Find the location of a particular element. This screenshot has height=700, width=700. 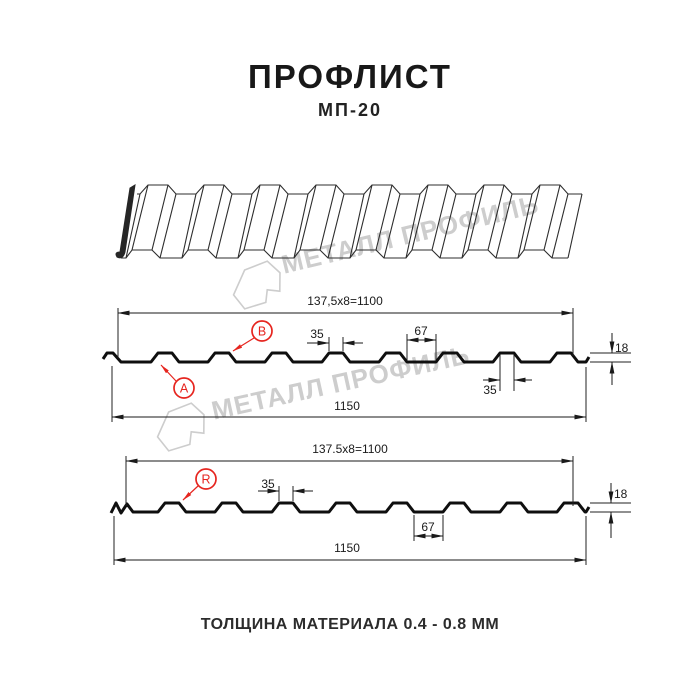

reverse-dimension-lines is located at coordinates (363, 510).